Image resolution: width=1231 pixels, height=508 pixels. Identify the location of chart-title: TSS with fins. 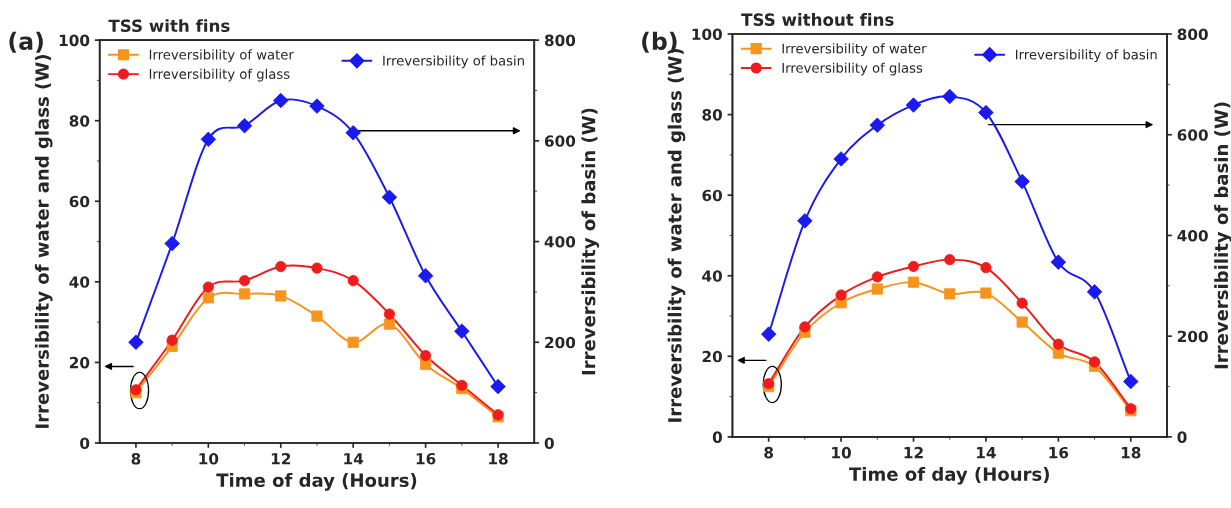
(169, 26).